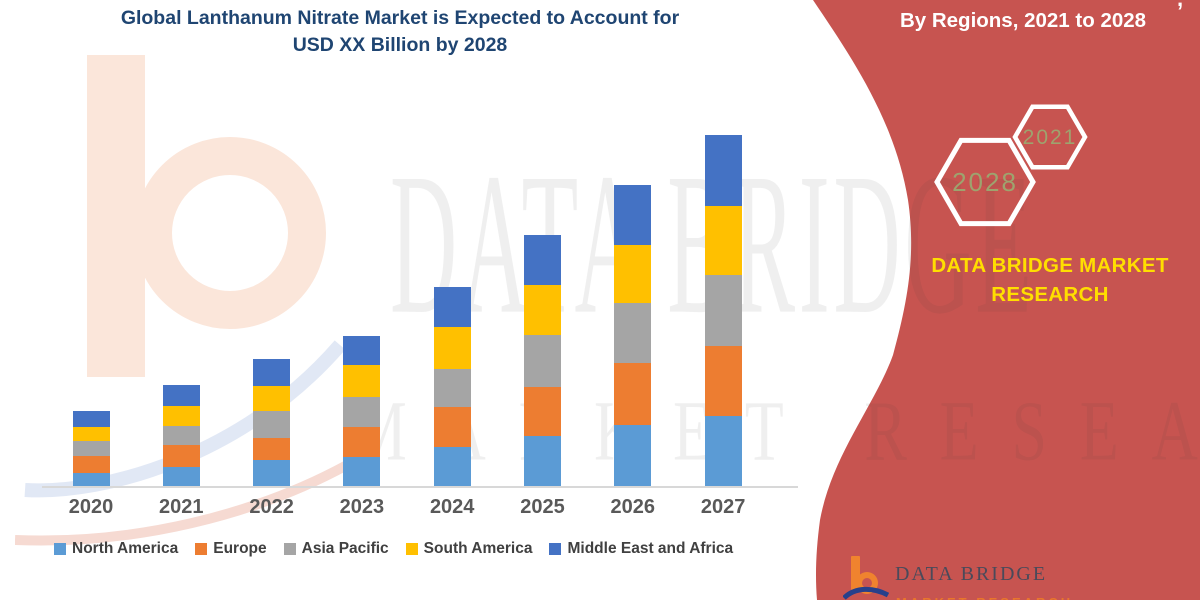 The height and width of the screenshot is (600, 1200). Describe the element at coordinates (542, 411) in the screenshot. I see `bar-segment-europe-2025` at that location.